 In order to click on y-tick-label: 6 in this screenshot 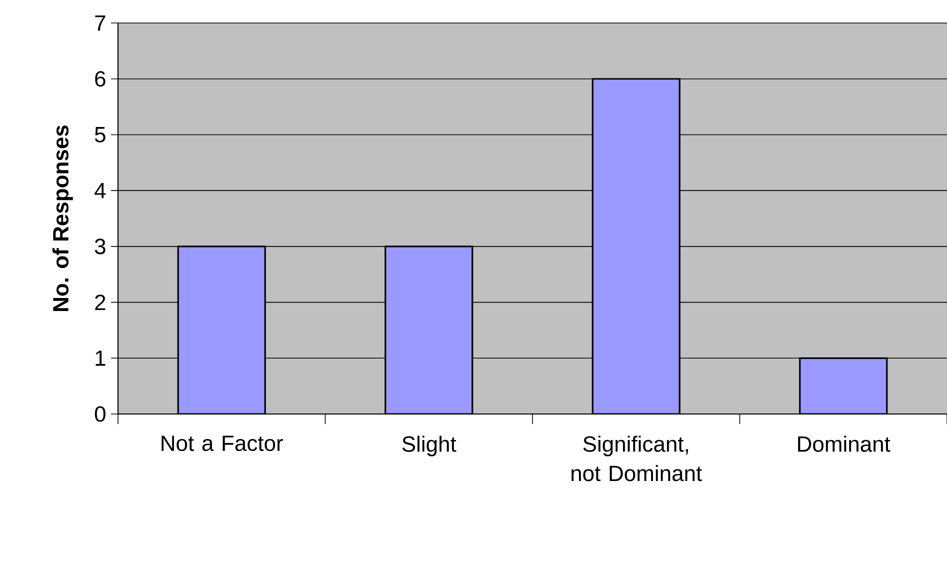, I will do `click(100, 79)`.